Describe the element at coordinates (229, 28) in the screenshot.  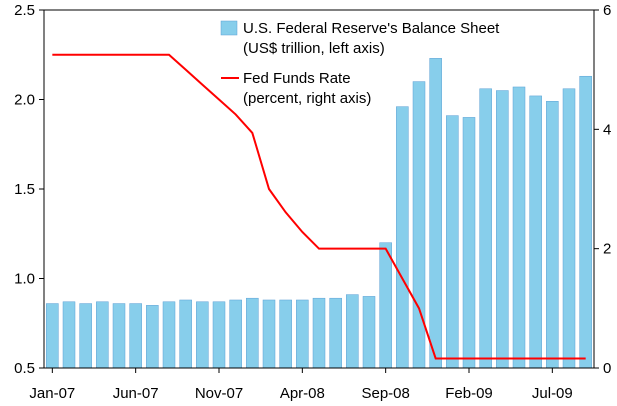
I see `legend-bar-swatch` at that location.